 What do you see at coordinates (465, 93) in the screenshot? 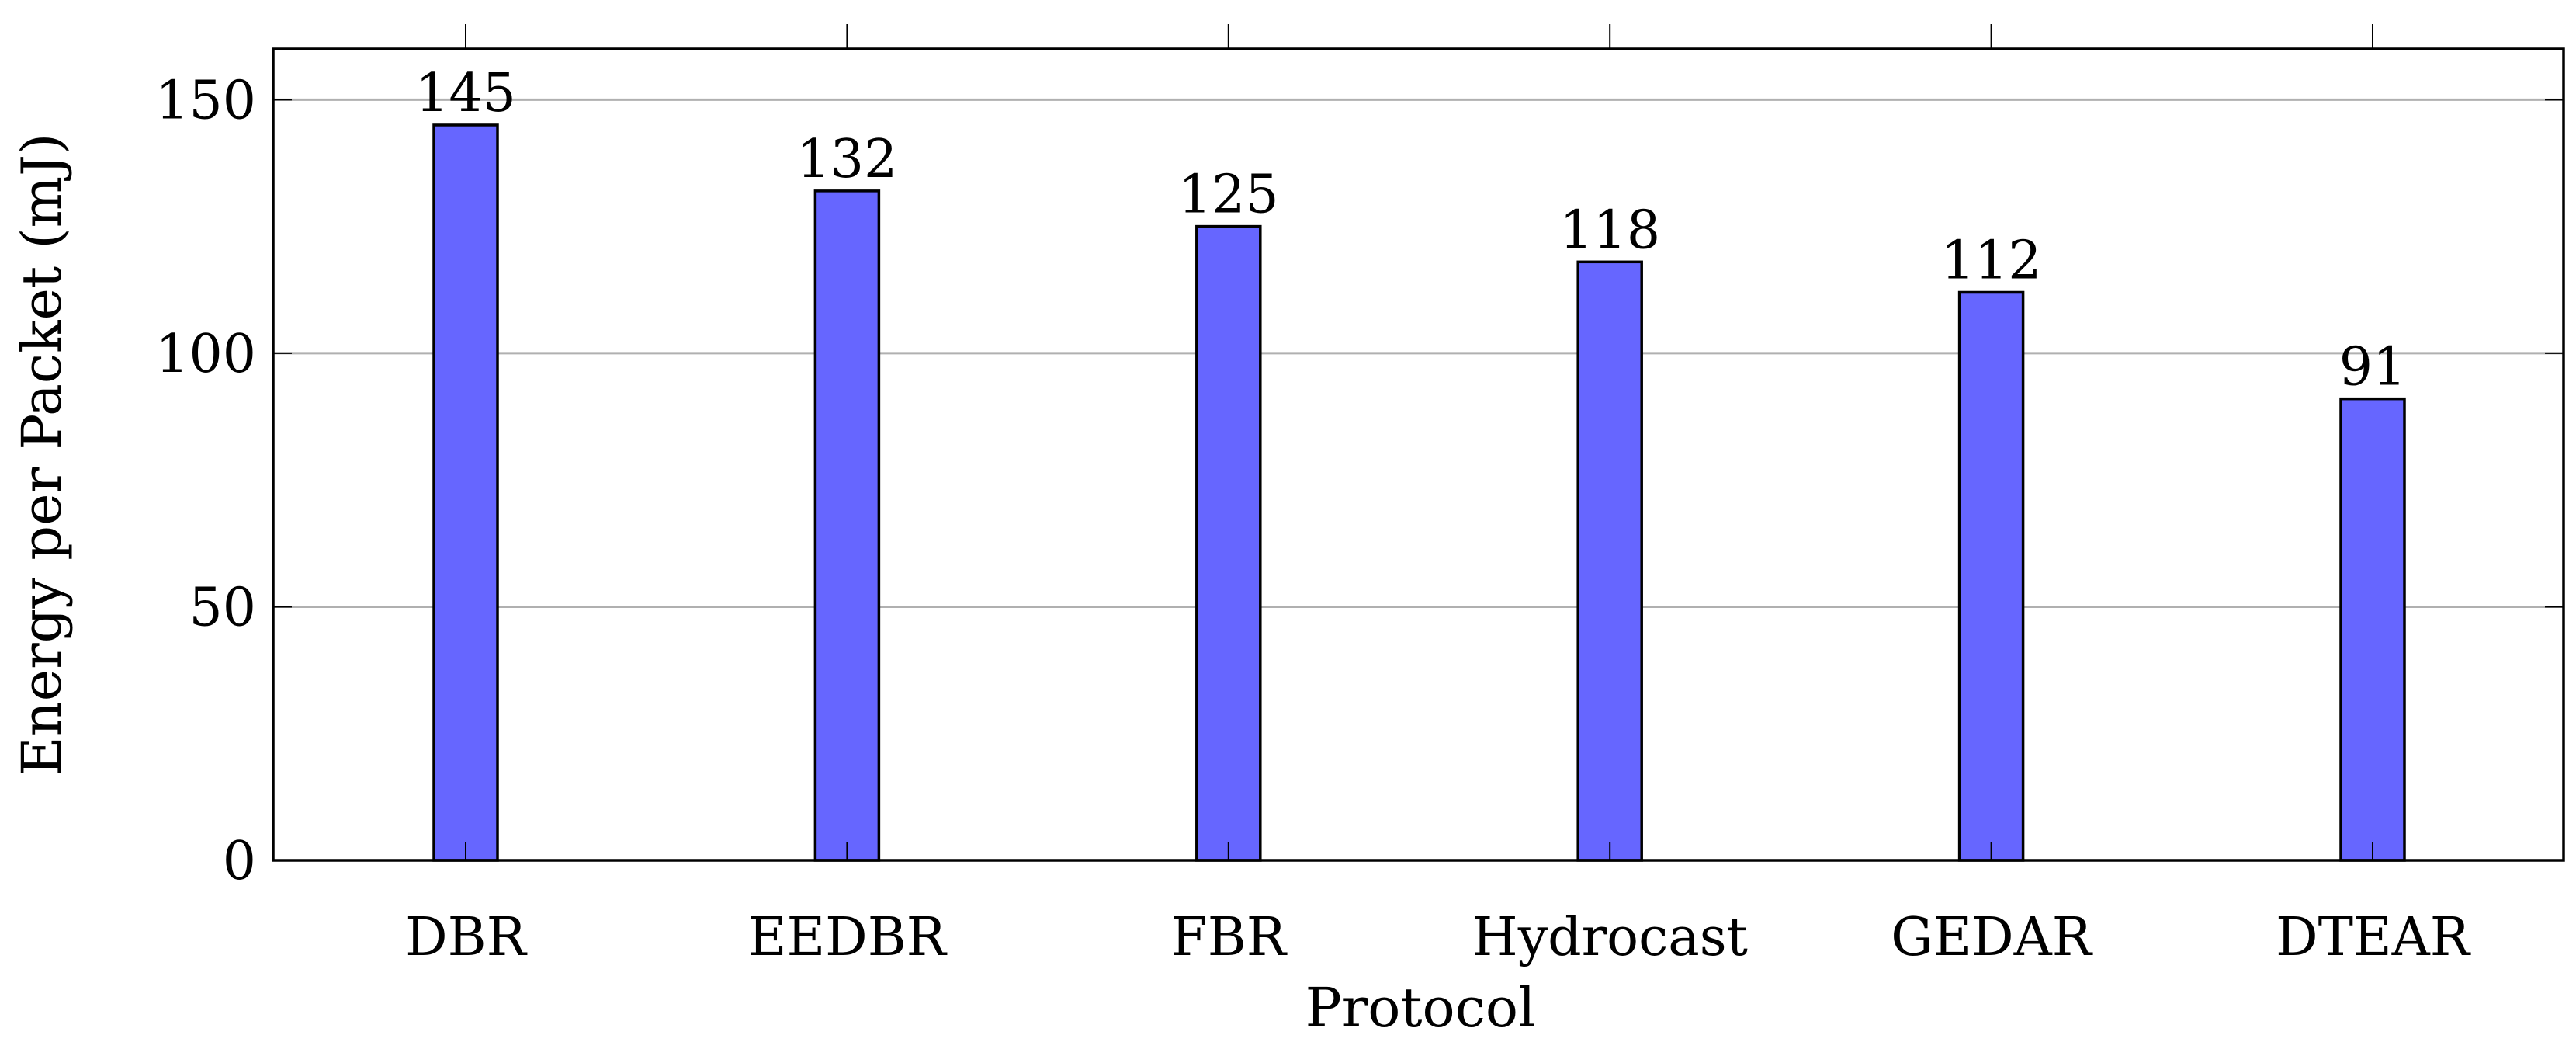
I see `data-label-dbr: 145` at bounding box center [465, 93].